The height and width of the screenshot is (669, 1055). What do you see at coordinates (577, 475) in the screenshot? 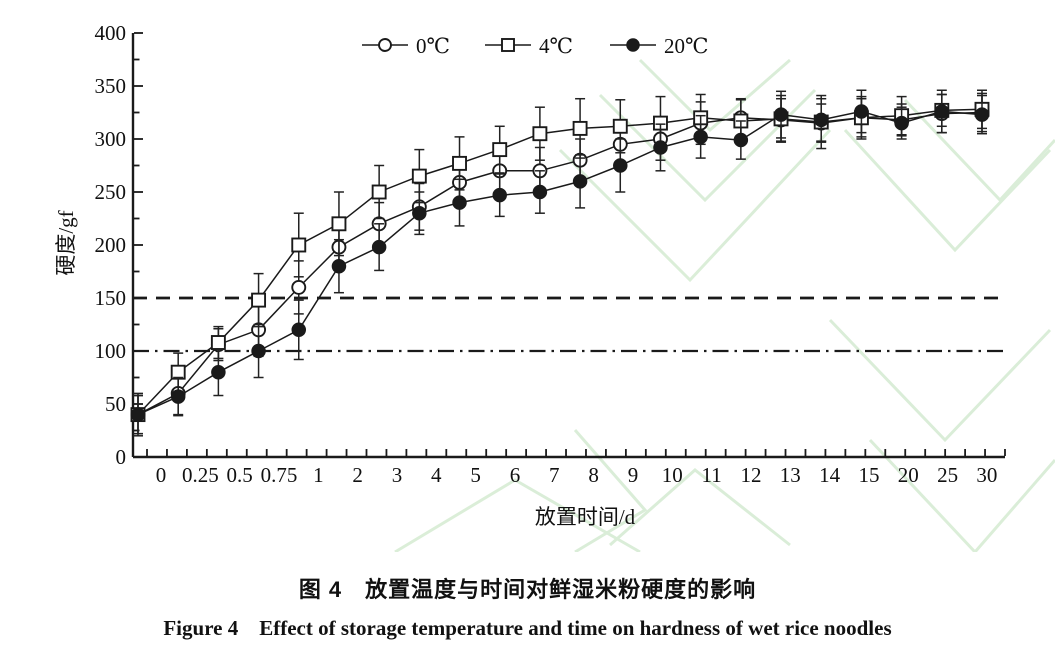
I see `x-tick-labels: 0 0.25 0.5 0.75 1 2 3 4 5 6 7 8 9 10 11 12 13 14 15 20 25 30` at bounding box center [577, 475].